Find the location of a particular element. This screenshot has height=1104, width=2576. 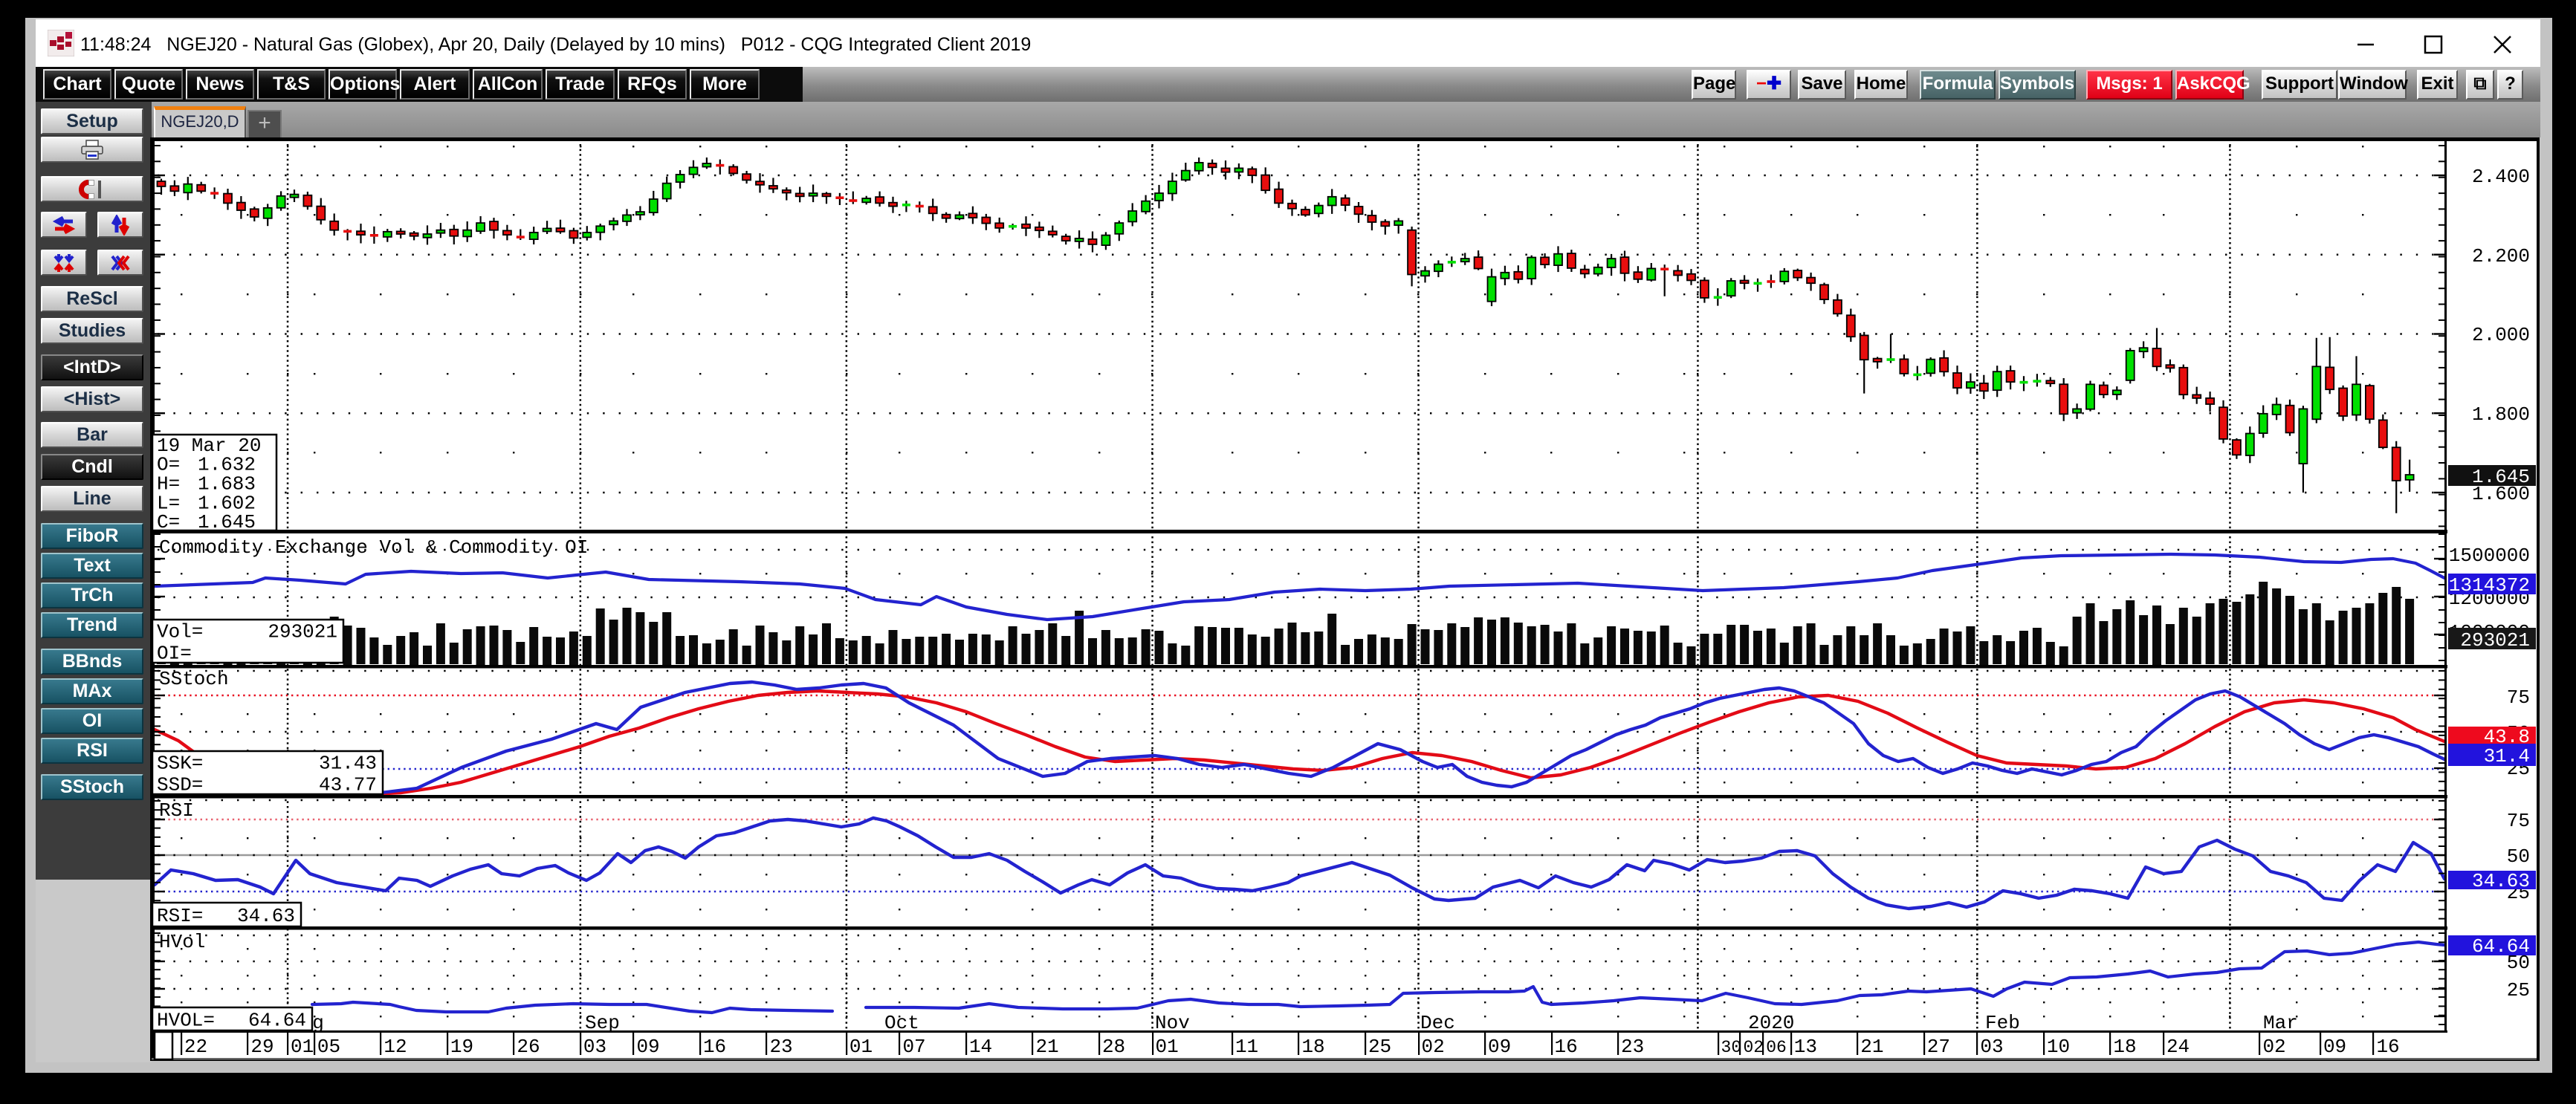

svg-text: 2.200 is located at coordinates (2501, 256).